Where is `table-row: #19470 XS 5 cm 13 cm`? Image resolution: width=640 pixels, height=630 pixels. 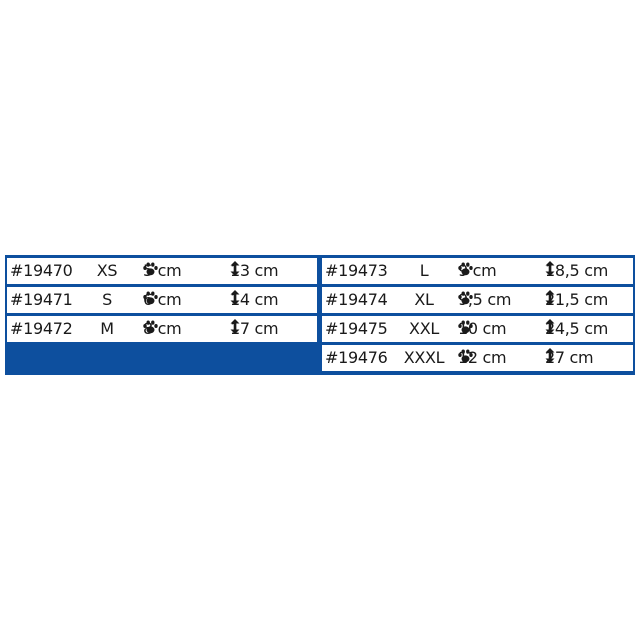
table-row: #19470 XS 5 cm 13 cm is located at coordinates (162, 271).